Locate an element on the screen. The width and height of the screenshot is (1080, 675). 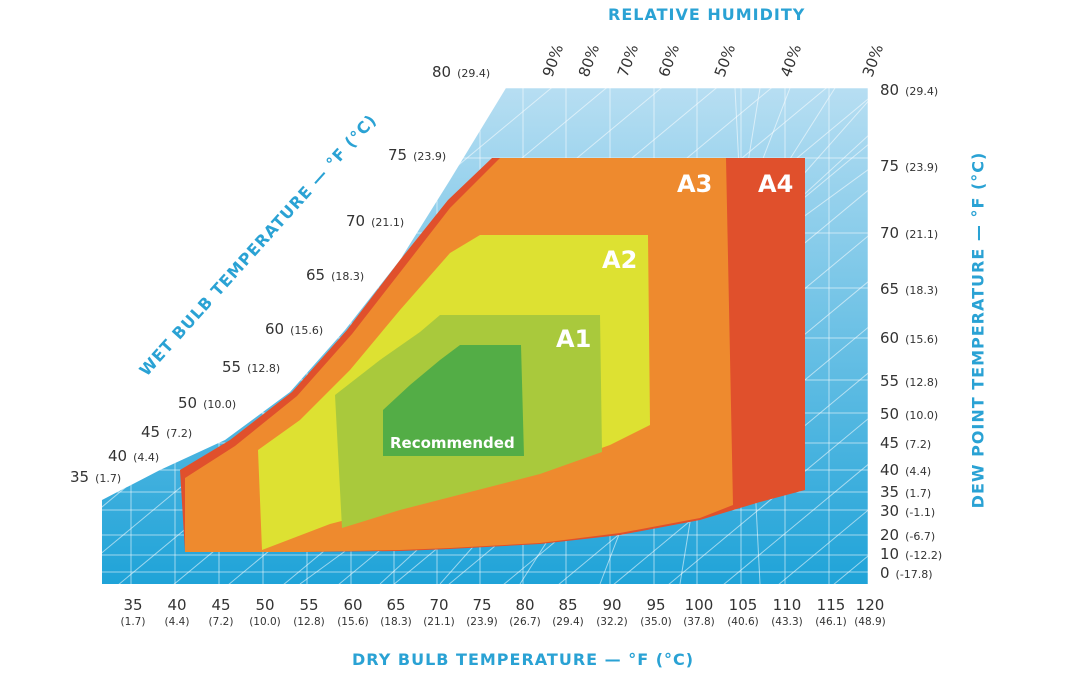
dry-bulb-tick-80: 80 is located at coordinates (524, 605).